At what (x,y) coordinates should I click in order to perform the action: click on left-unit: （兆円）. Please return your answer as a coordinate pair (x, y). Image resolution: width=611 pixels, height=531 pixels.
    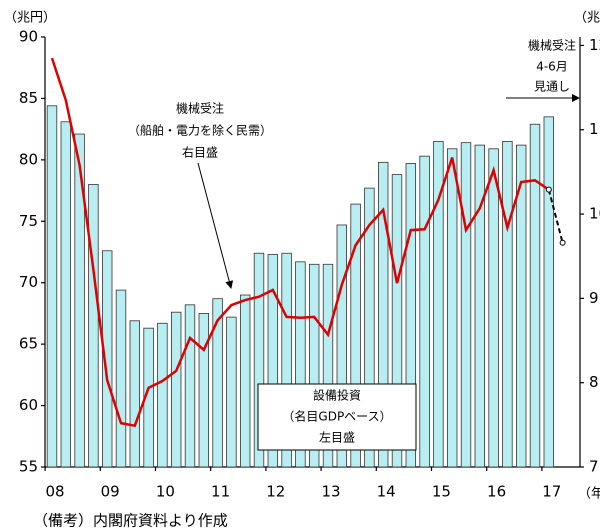
    Looking at the image, I should click on (30, 18).